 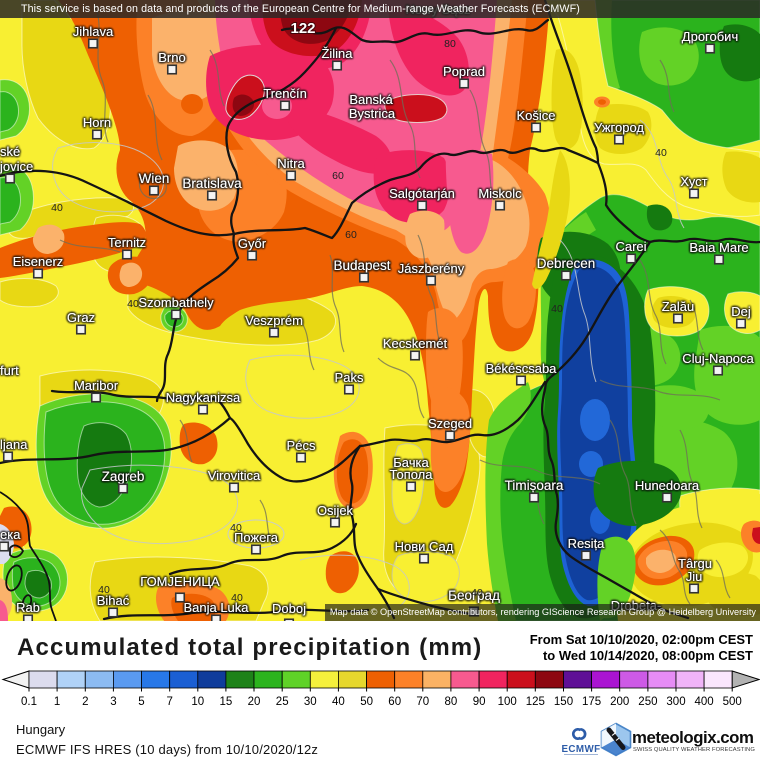 I want to click on svg-text: ECMWF, so click(x=580, y=749).